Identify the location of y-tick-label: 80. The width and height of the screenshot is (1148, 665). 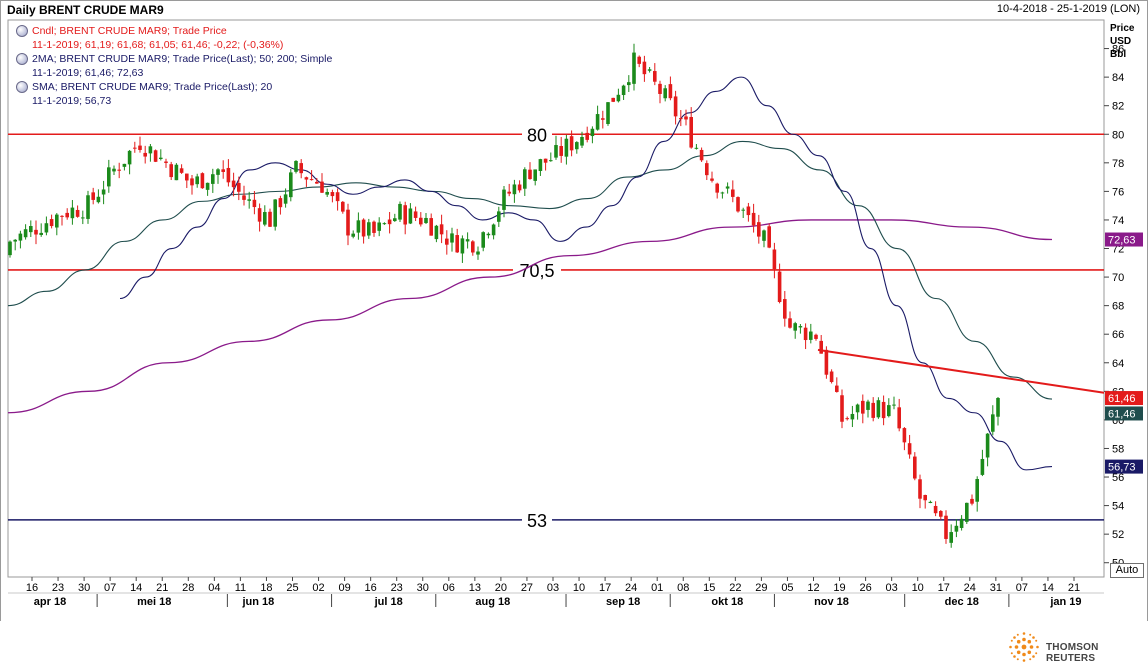
(1118, 135).